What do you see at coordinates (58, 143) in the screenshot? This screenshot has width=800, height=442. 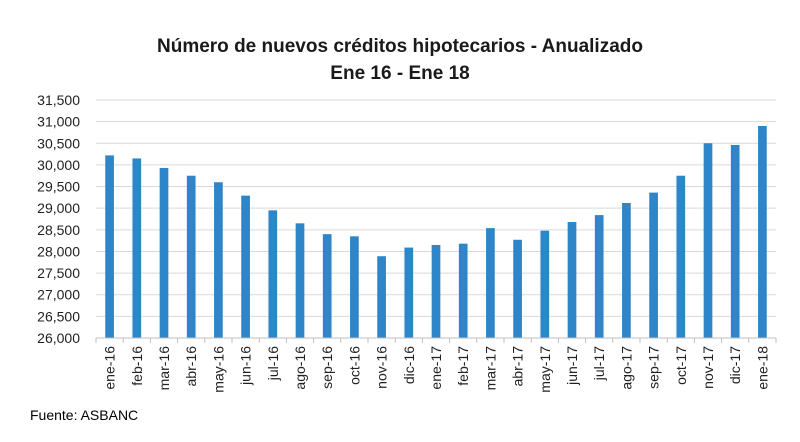 I see `y-tick-label: 30,500` at bounding box center [58, 143].